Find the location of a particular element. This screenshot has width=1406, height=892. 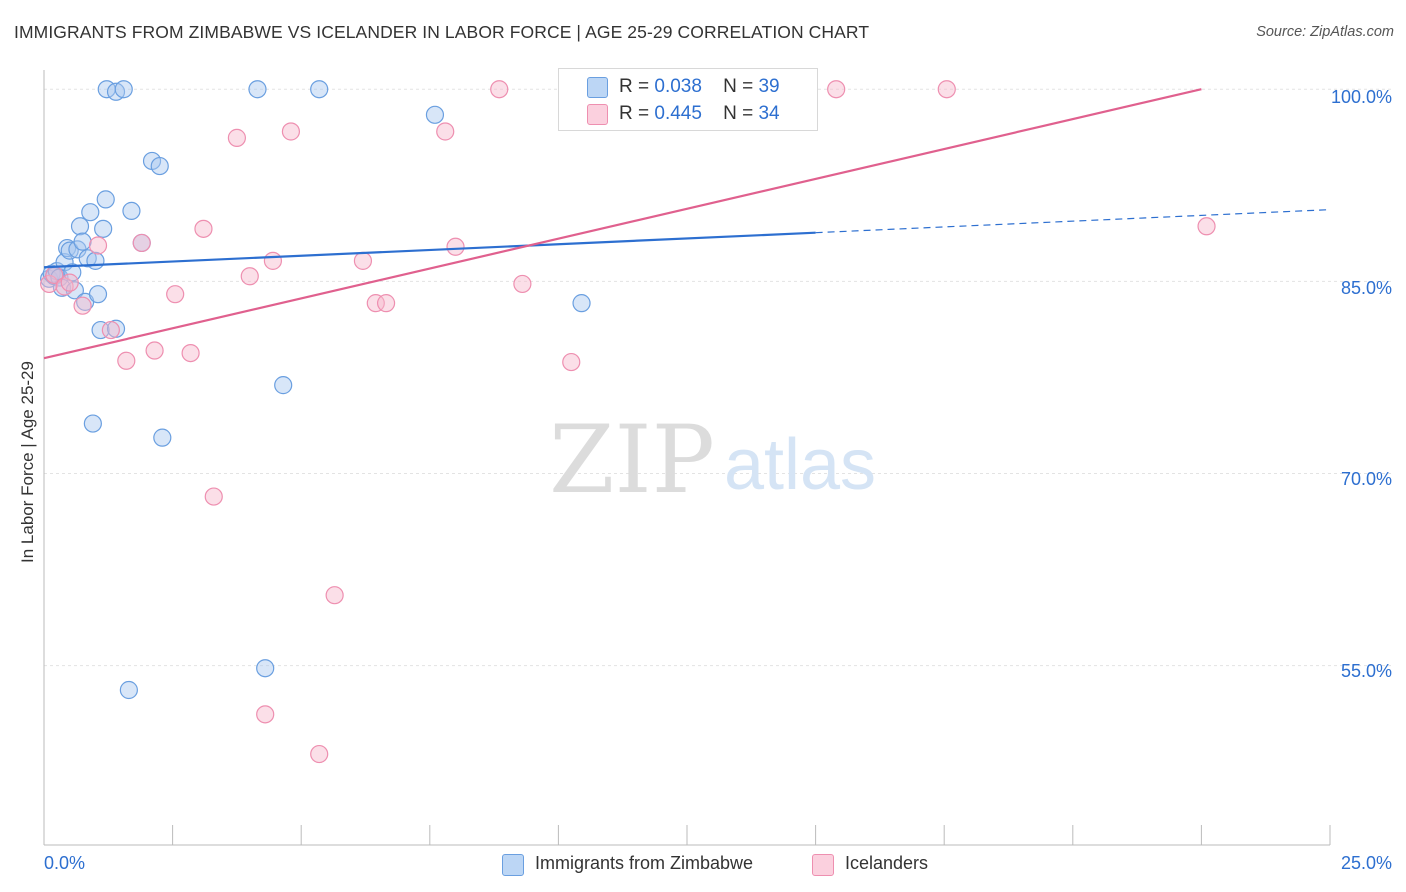

correlation-legend: R = 0.038 N = 39 R = 0.445 N = 34 is located at coordinates (688, 99).